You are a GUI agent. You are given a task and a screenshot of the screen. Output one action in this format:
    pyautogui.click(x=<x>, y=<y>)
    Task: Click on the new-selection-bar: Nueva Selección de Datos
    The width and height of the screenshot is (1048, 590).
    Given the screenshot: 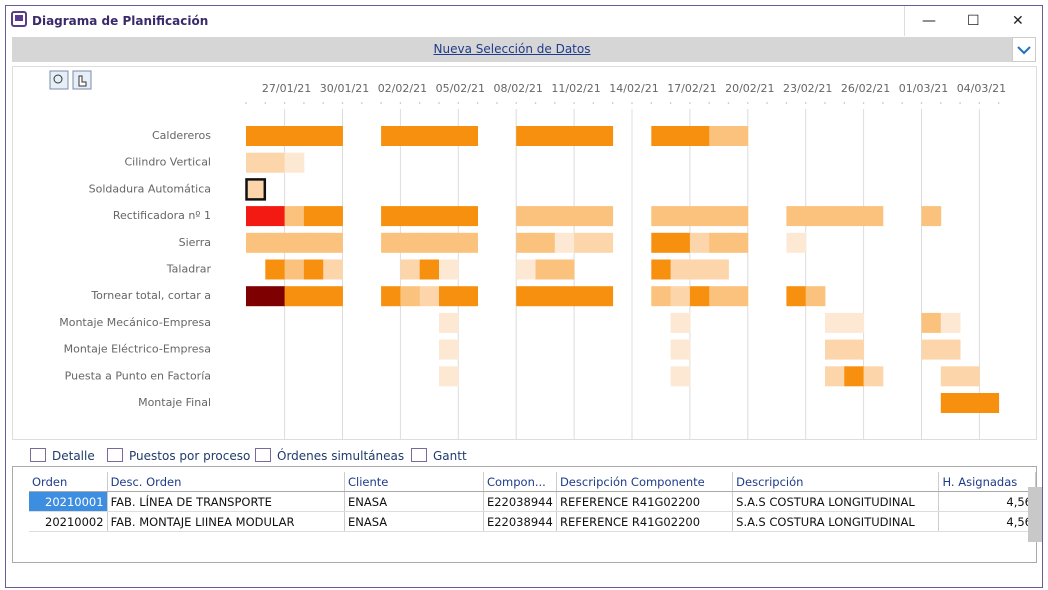 What is the action you would take?
    pyautogui.click(x=512, y=49)
    